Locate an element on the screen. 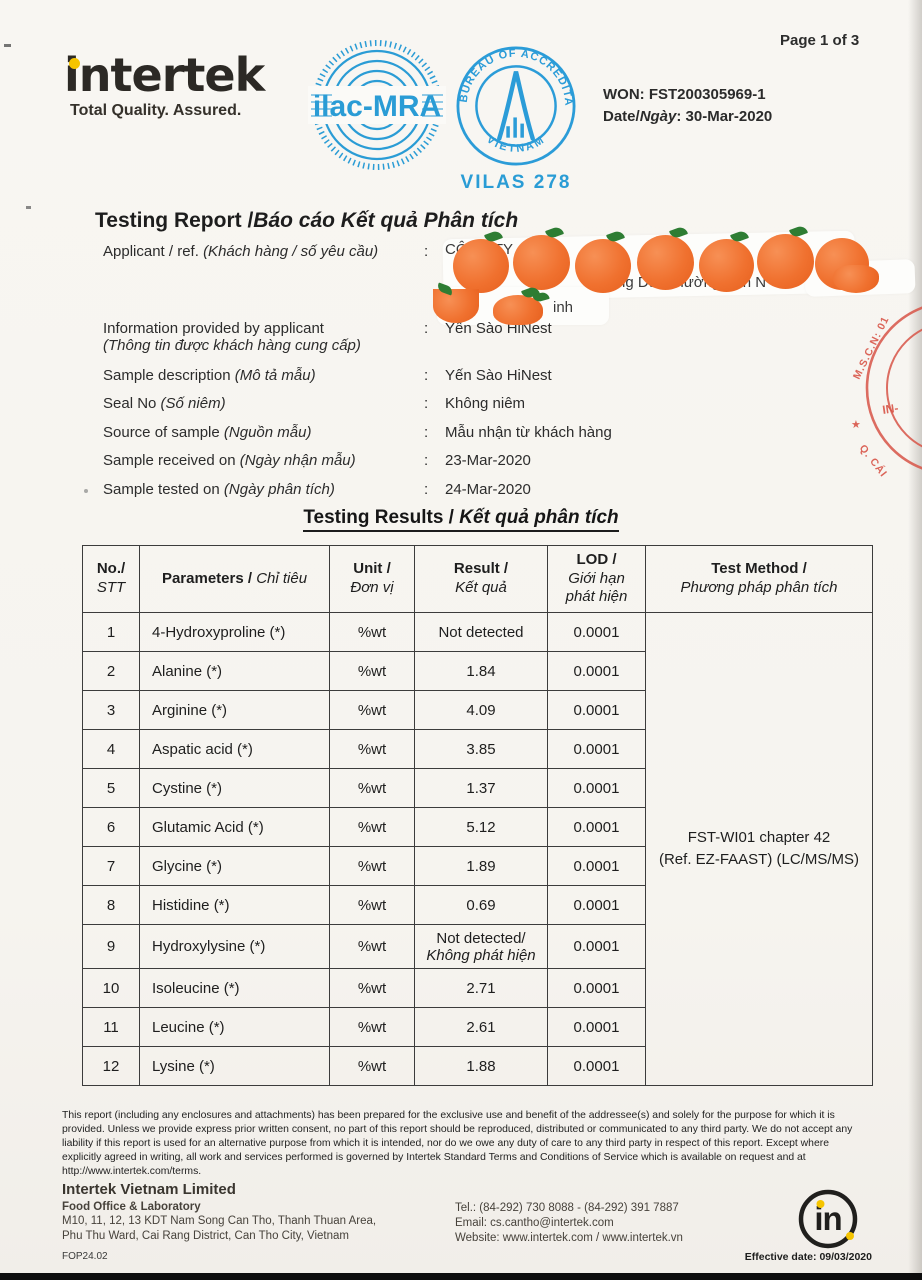 The height and width of the screenshot is (1280, 922). report-date: Date/Ngày: 30-Mar-2020 is located at coordinates (687, 117).